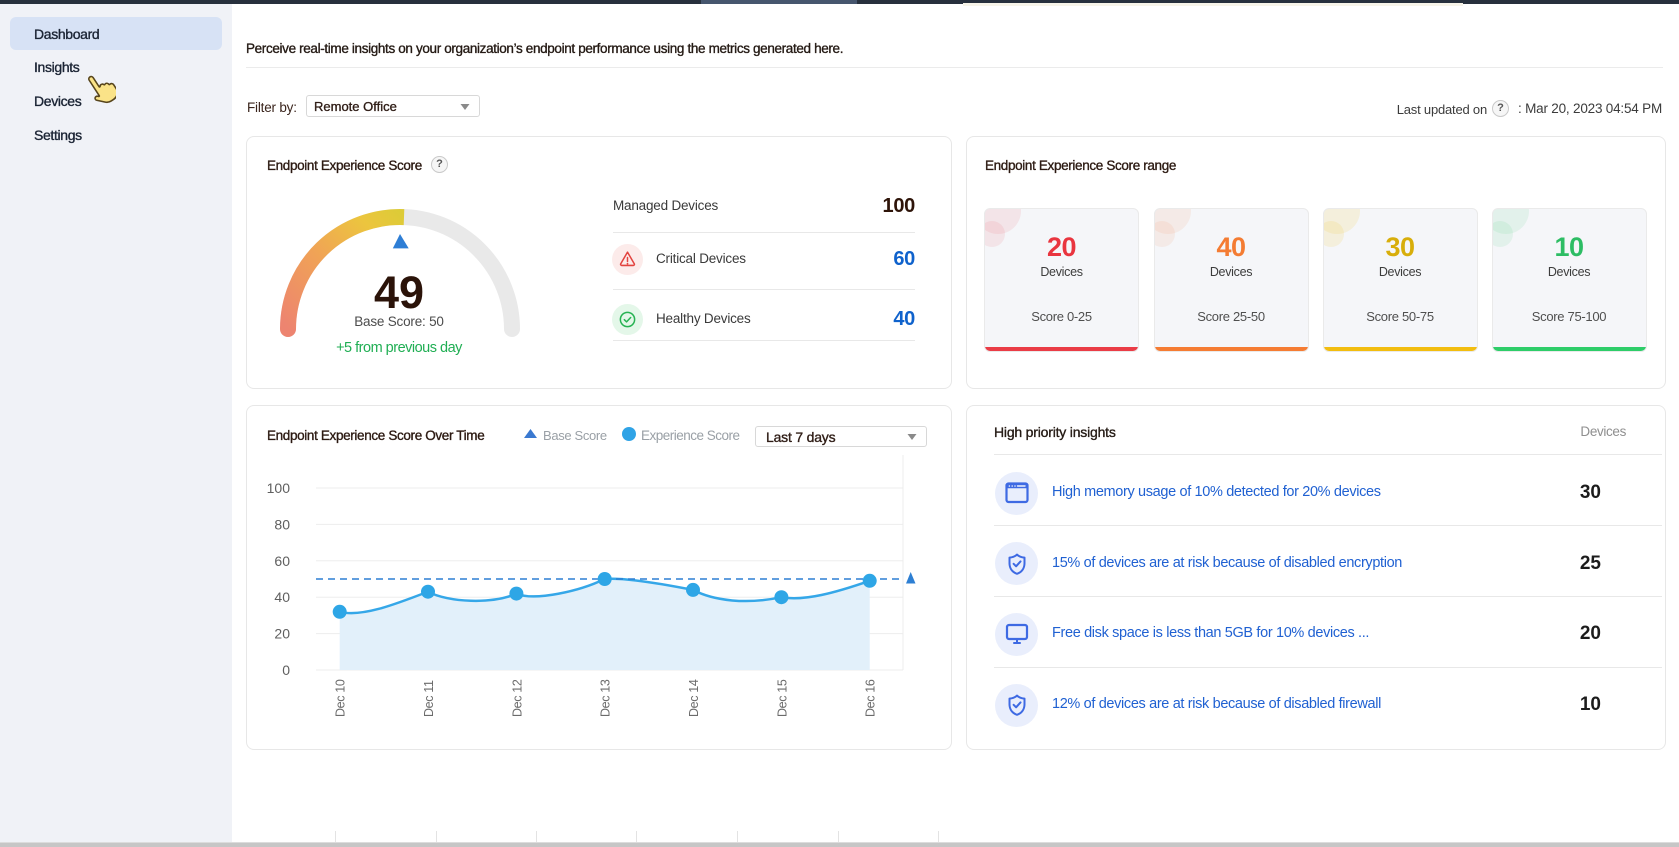 This screenshot has width=1679, height=847. What do you see at coordinates (282, 597) in the screenshot?
I see `svg-text: 40` at bounding box center [282, 597].